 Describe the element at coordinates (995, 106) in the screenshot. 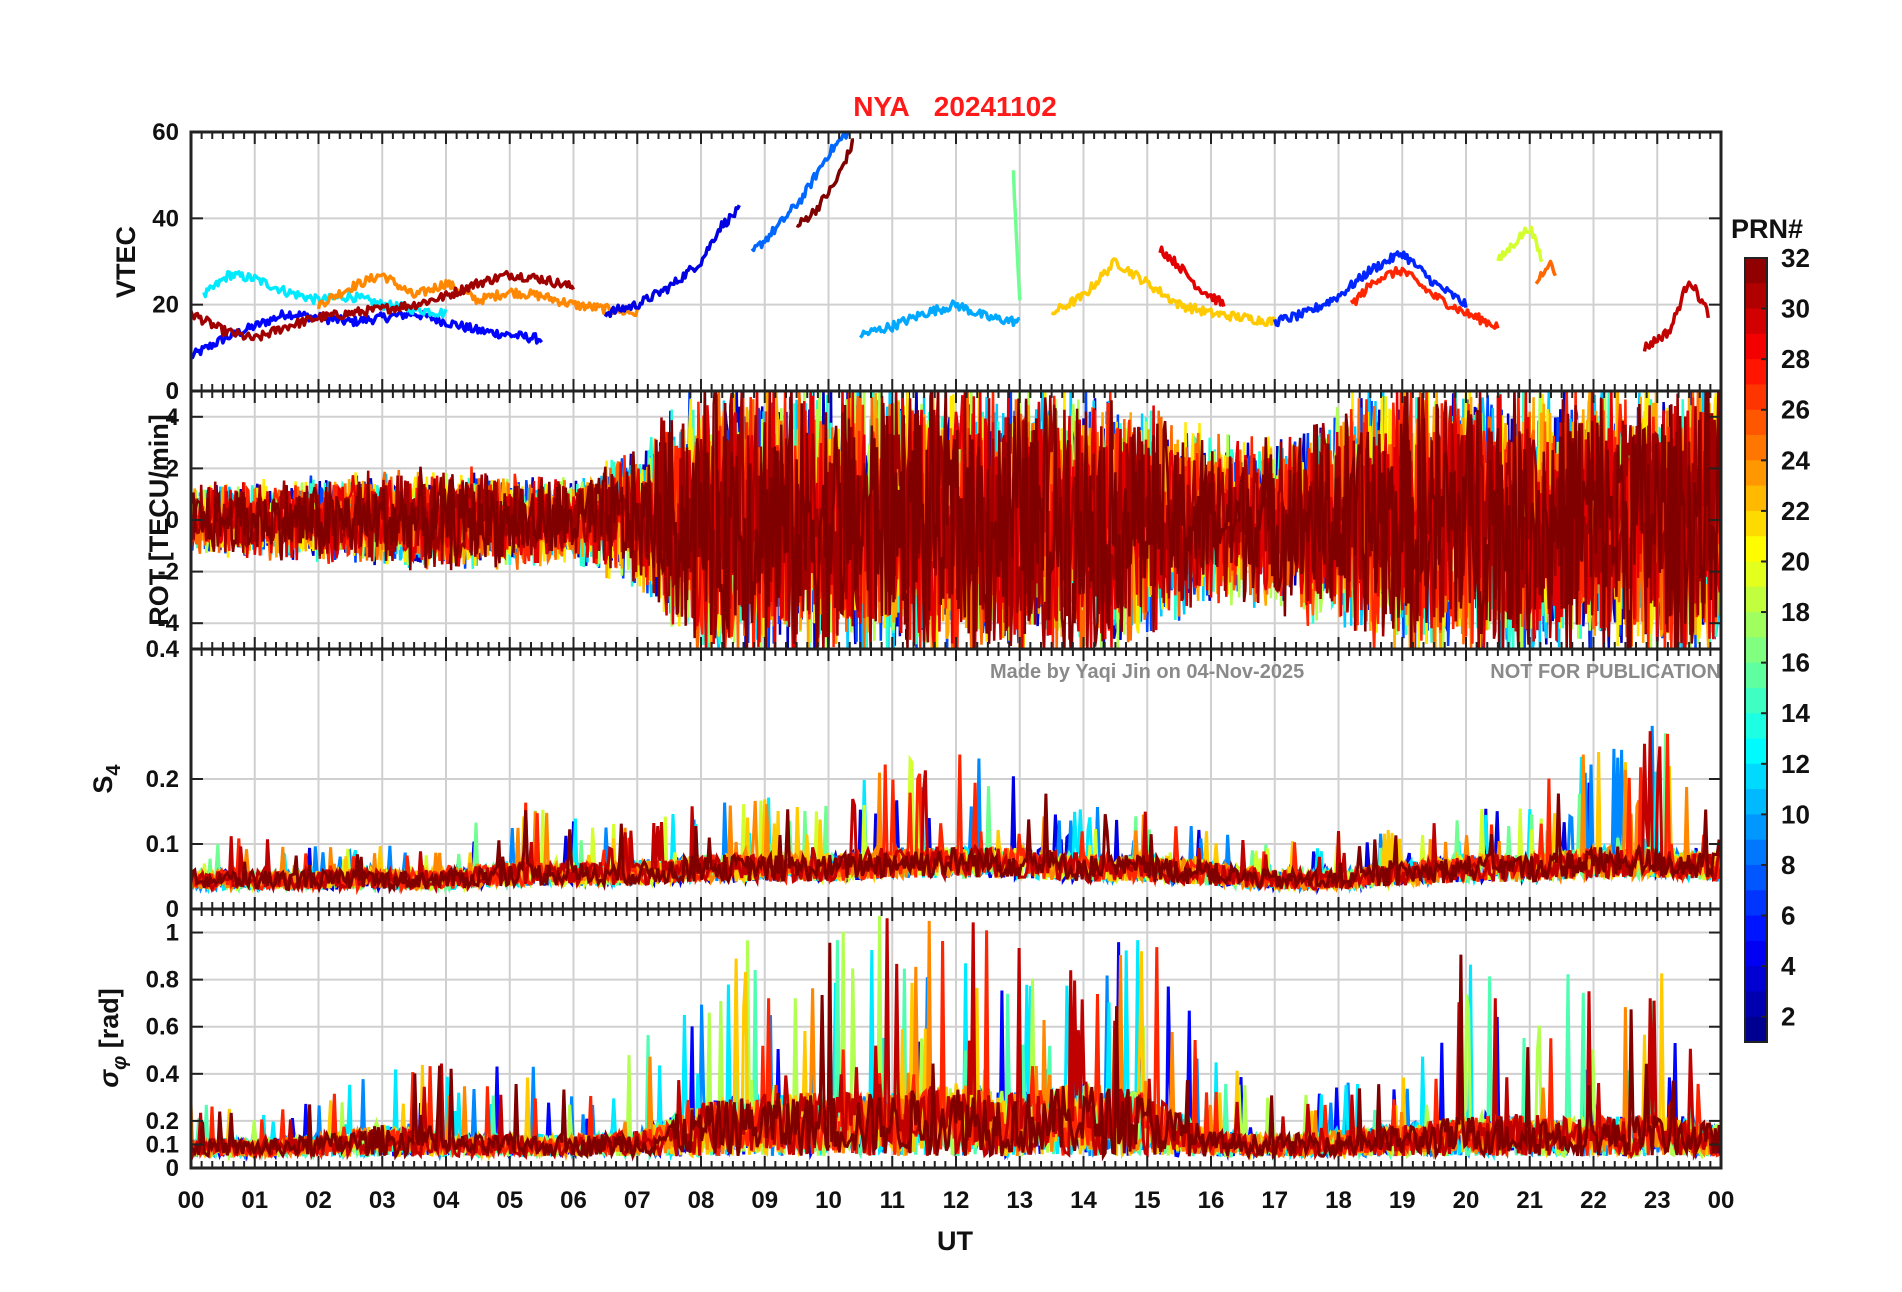

I see `title-date: 20241102` at that location.